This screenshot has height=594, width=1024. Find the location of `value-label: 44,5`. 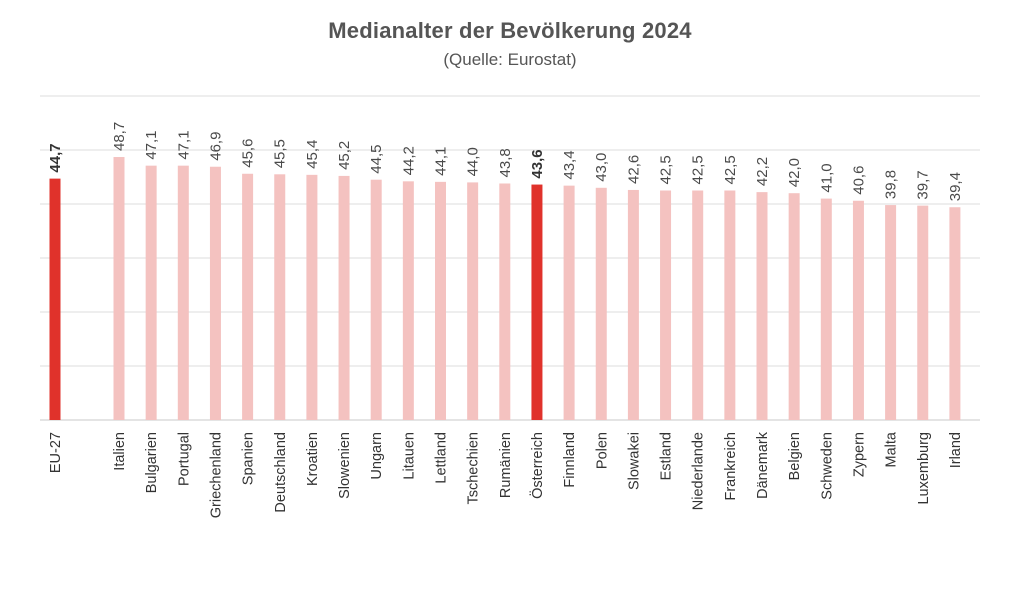

value-label: 44,5 is located at coordinates (376, 158).